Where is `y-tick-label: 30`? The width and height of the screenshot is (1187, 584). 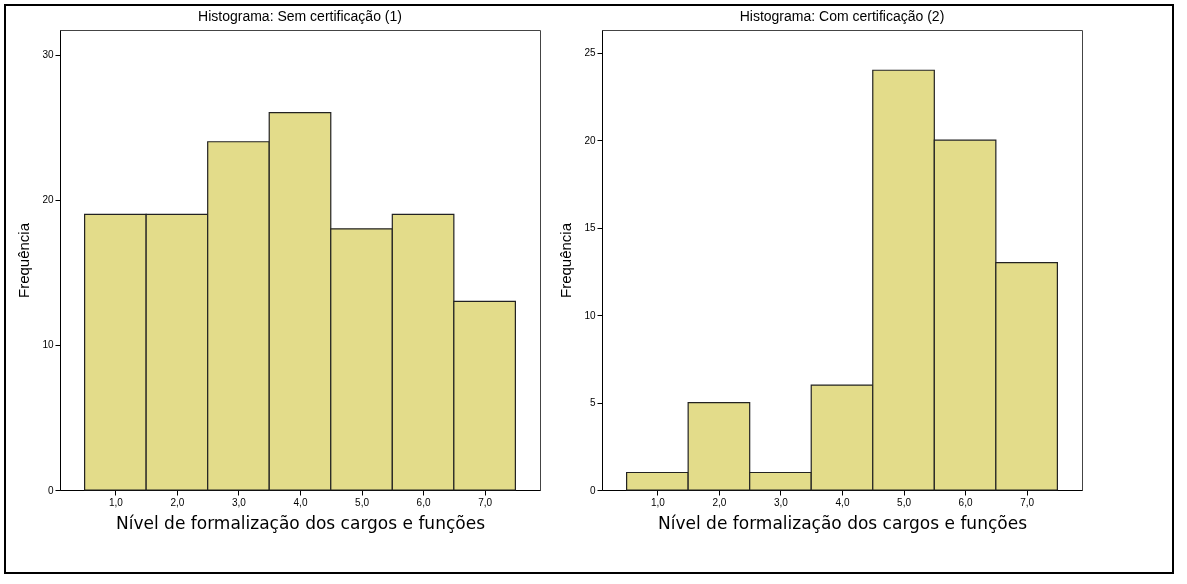 y-tick-label: 30 is located at coordinates (48, 55).